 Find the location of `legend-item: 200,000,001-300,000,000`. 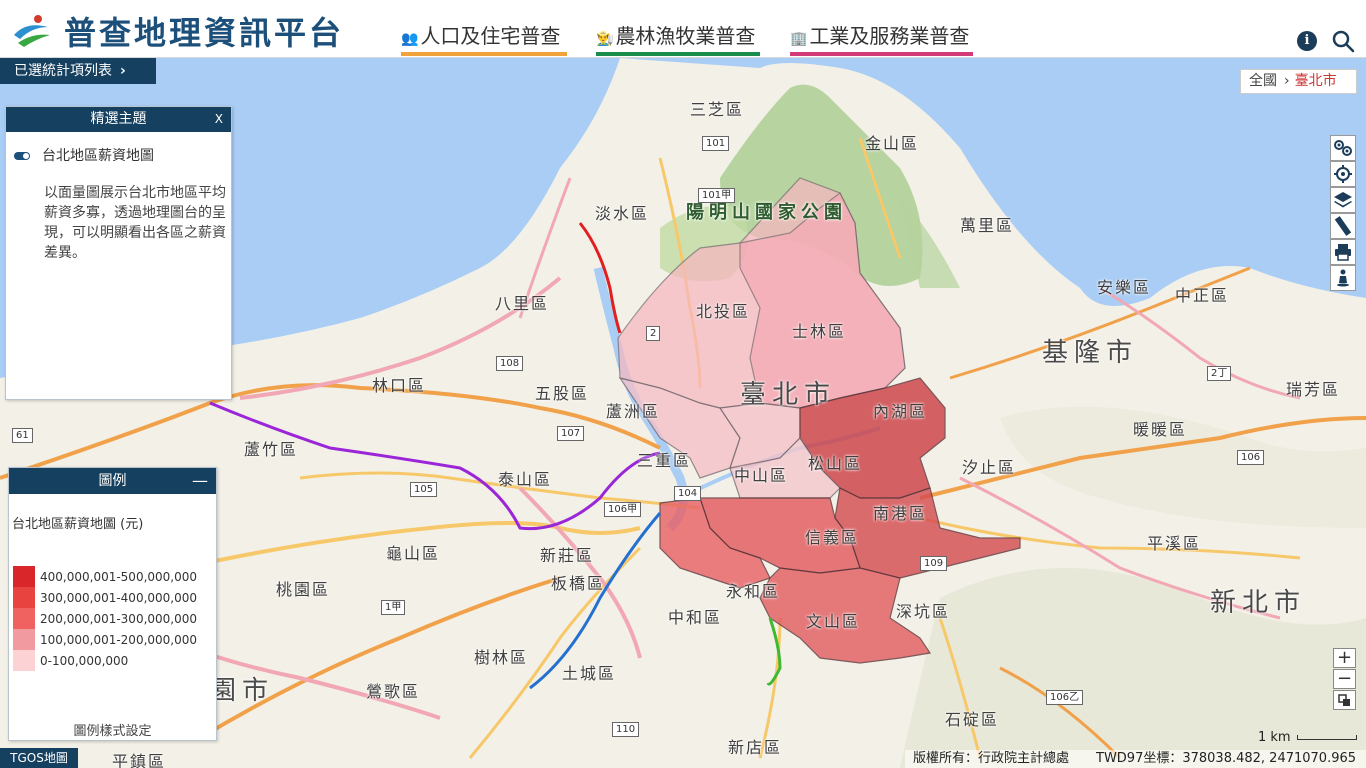

legend-item: 200,000,001-300,000,000 is located at coordinates (105, 618).